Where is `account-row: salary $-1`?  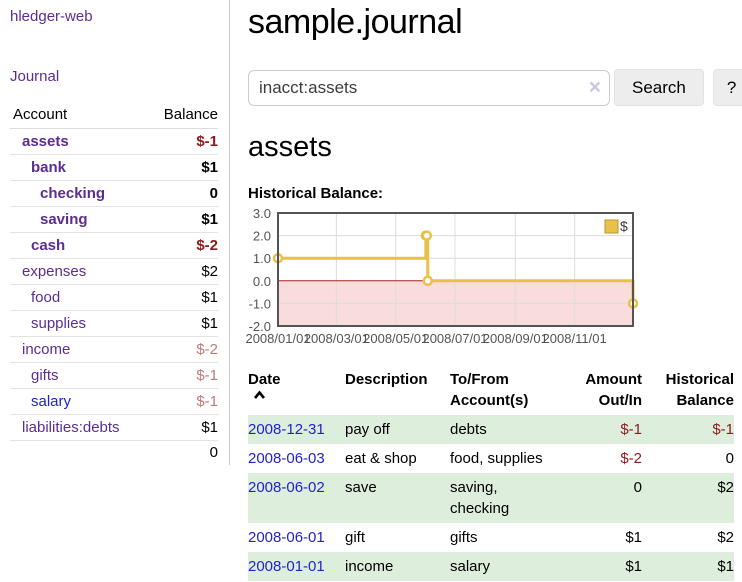 account-row: salary $-1 is located at coordinates (114, 401).